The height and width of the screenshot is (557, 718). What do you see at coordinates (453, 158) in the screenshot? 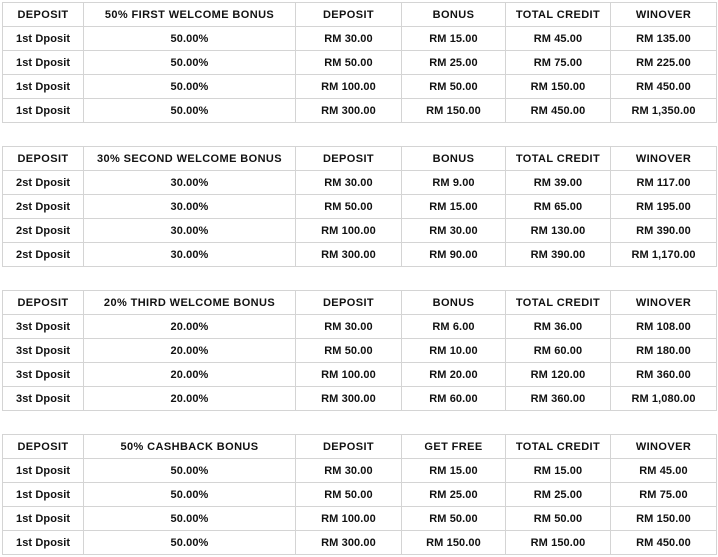
I see `header-cell: BONUS` at bounding box center [453, 158].